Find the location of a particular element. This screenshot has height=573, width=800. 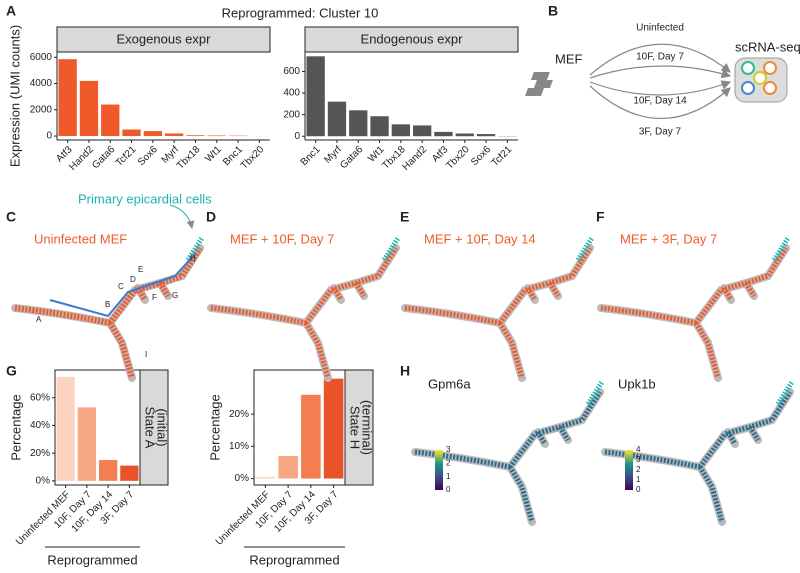

panel-letter: C is located at coordinates (11, 217).